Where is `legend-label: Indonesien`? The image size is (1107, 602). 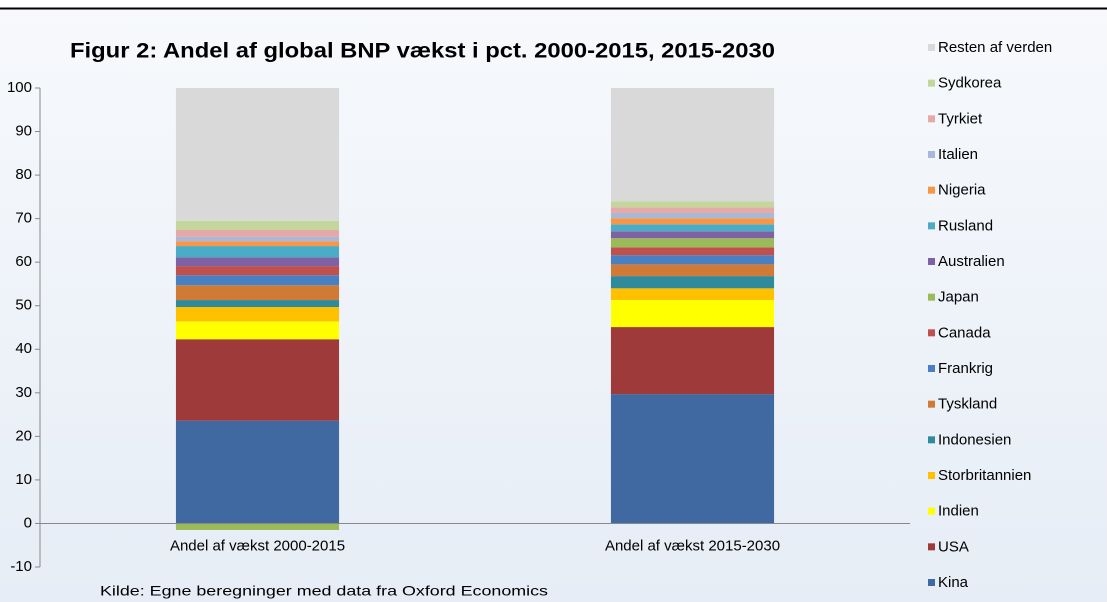 legend-label: Indonesien is located at coordinates (974, 439).